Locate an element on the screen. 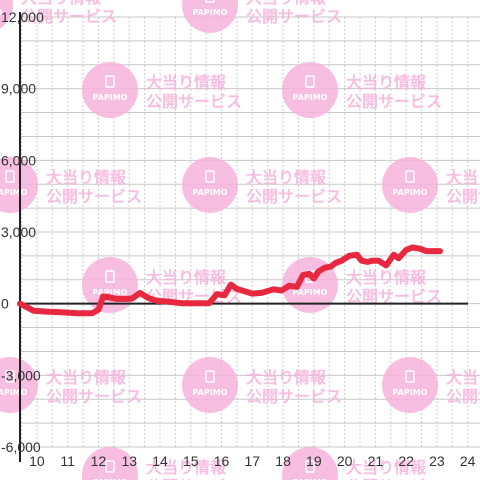 This screenshot has height=480, width=480. series-line is located at coordinates (230, 280).